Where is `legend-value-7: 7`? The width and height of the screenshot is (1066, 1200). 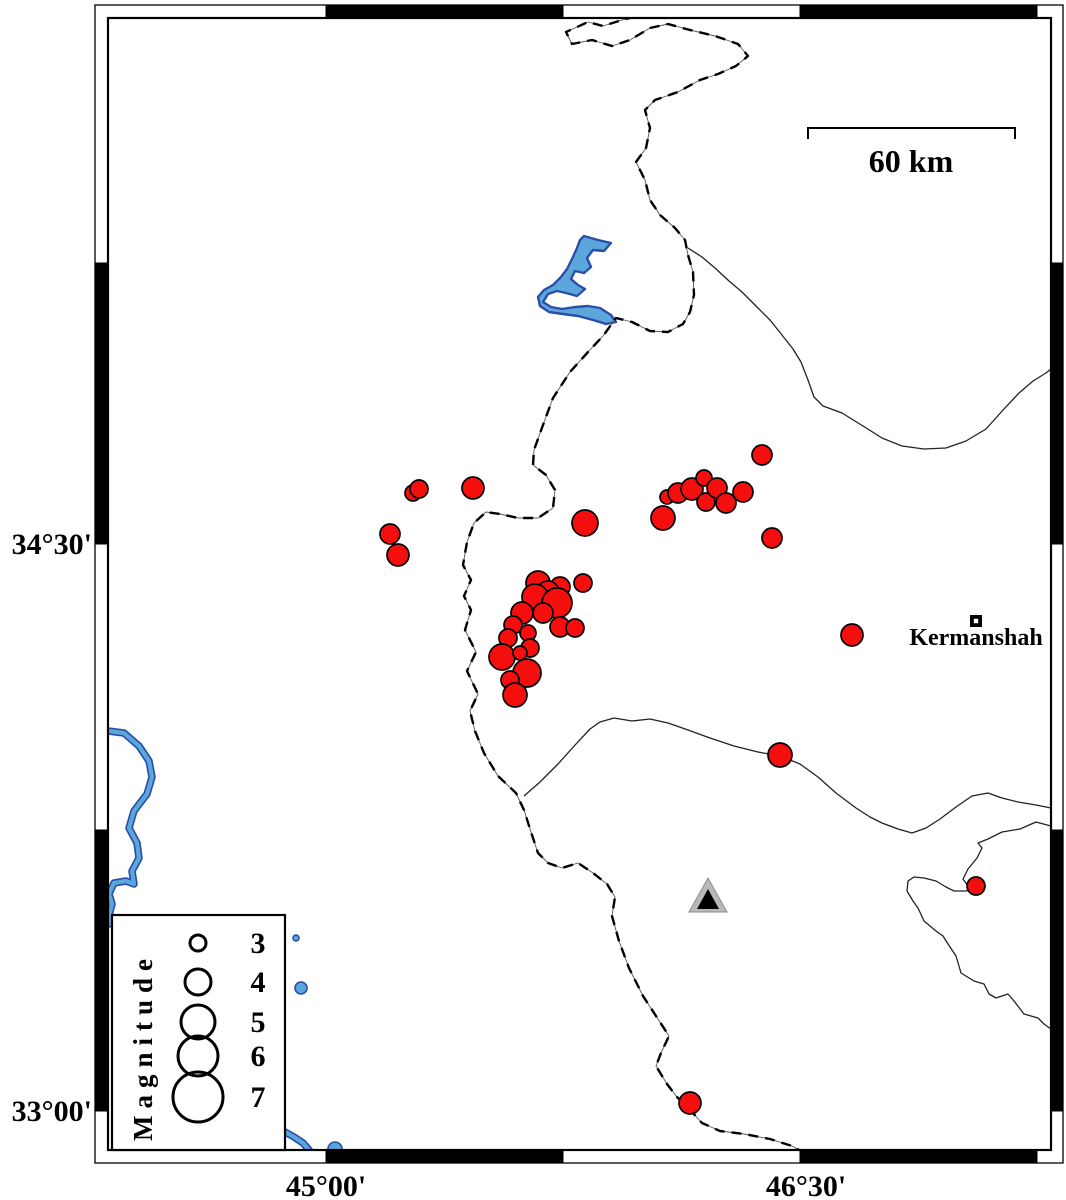
legend-value-7: 7 is located at coordinates (258, 1097).